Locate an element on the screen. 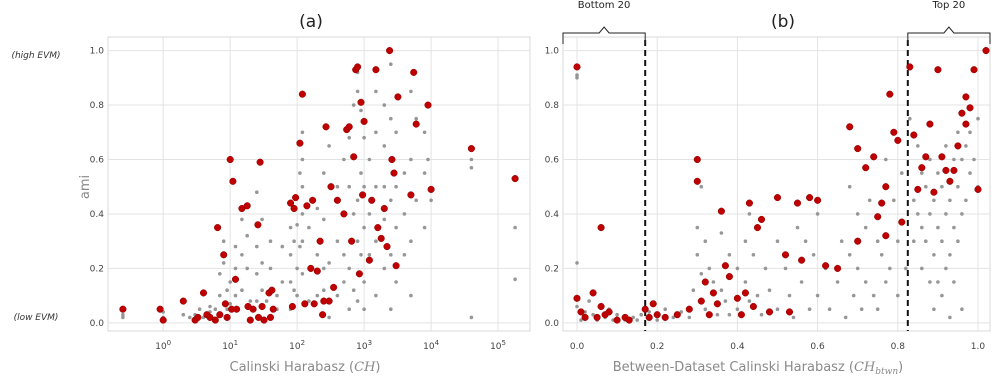  panel-b-x-tick-label: 0.6 is located at coordinates (817, 347).